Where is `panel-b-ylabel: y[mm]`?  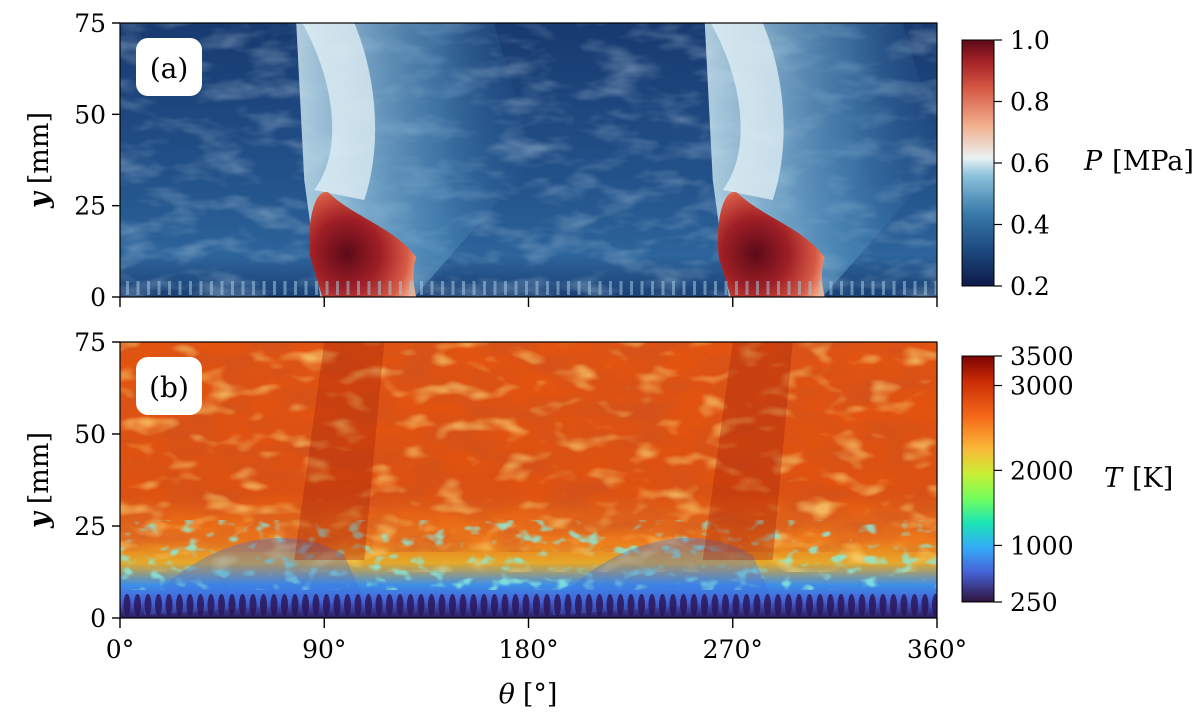 panel-b-ylabel: y[mm] is located at coordinates (39, 480).